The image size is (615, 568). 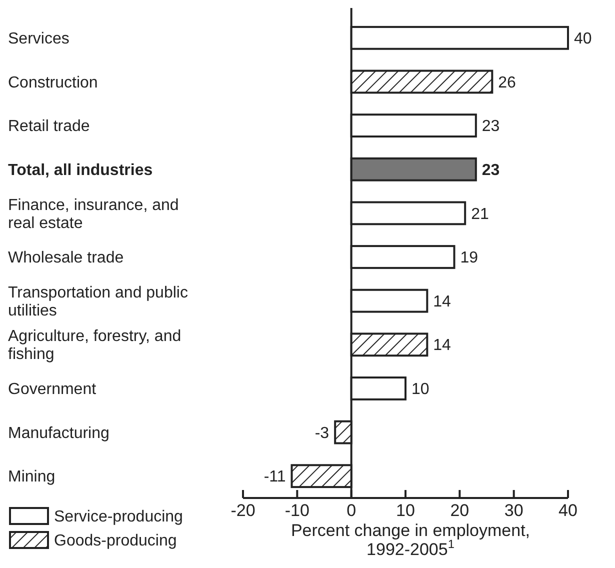 What do you see at coordinates (59, 433) in the screenshot?
I see `y-tick-label: Manufacturing` at bounding box center [59, 433].